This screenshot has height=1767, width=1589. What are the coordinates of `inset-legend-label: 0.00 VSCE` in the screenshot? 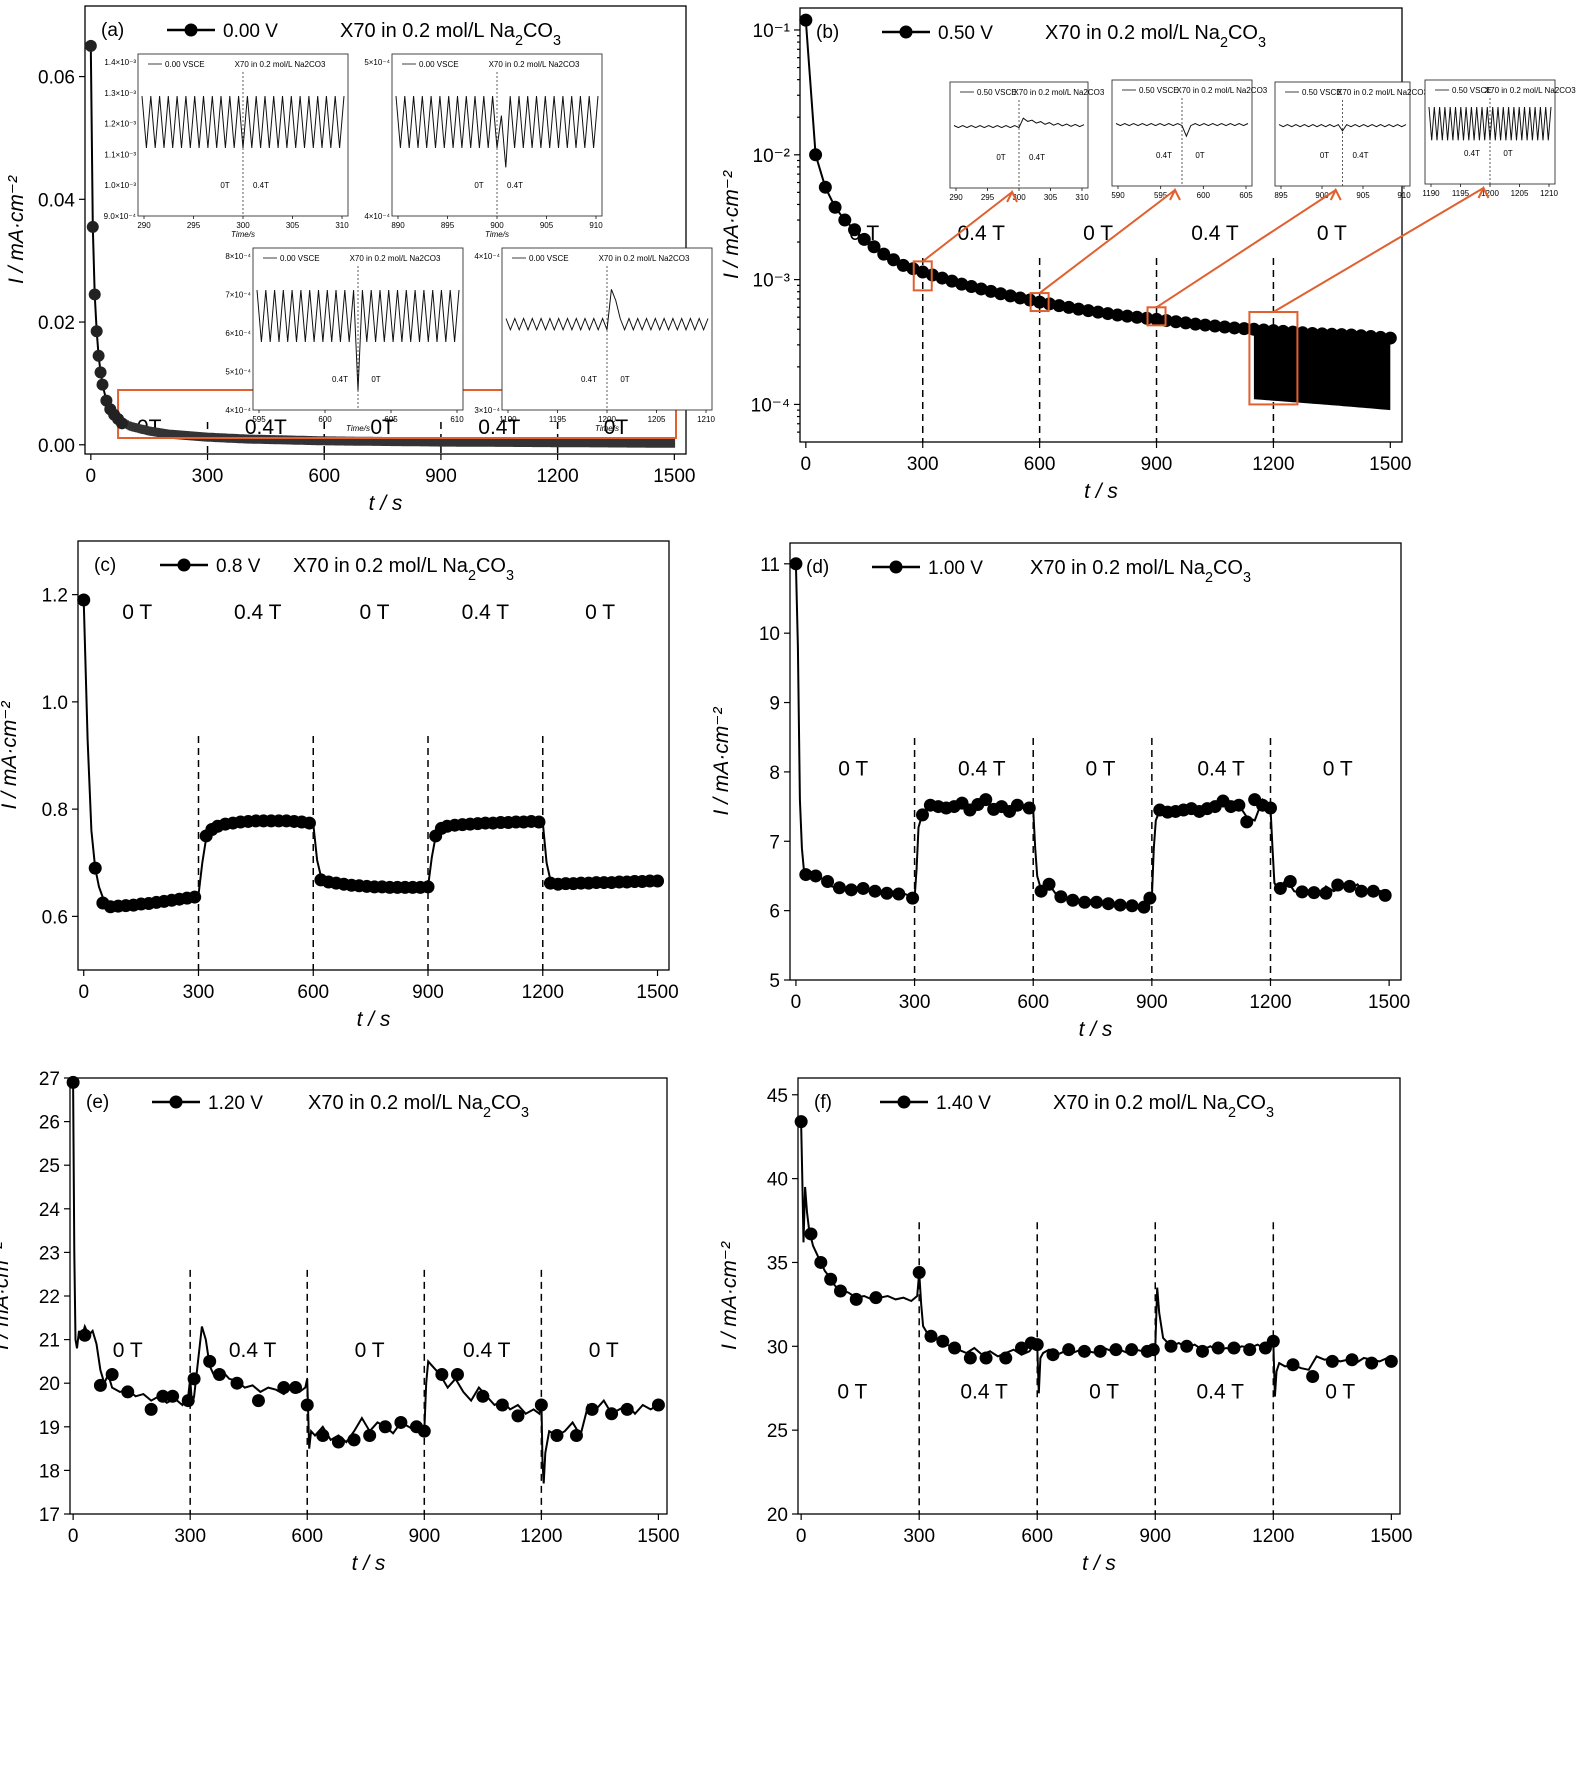 It's located at (300, 258).